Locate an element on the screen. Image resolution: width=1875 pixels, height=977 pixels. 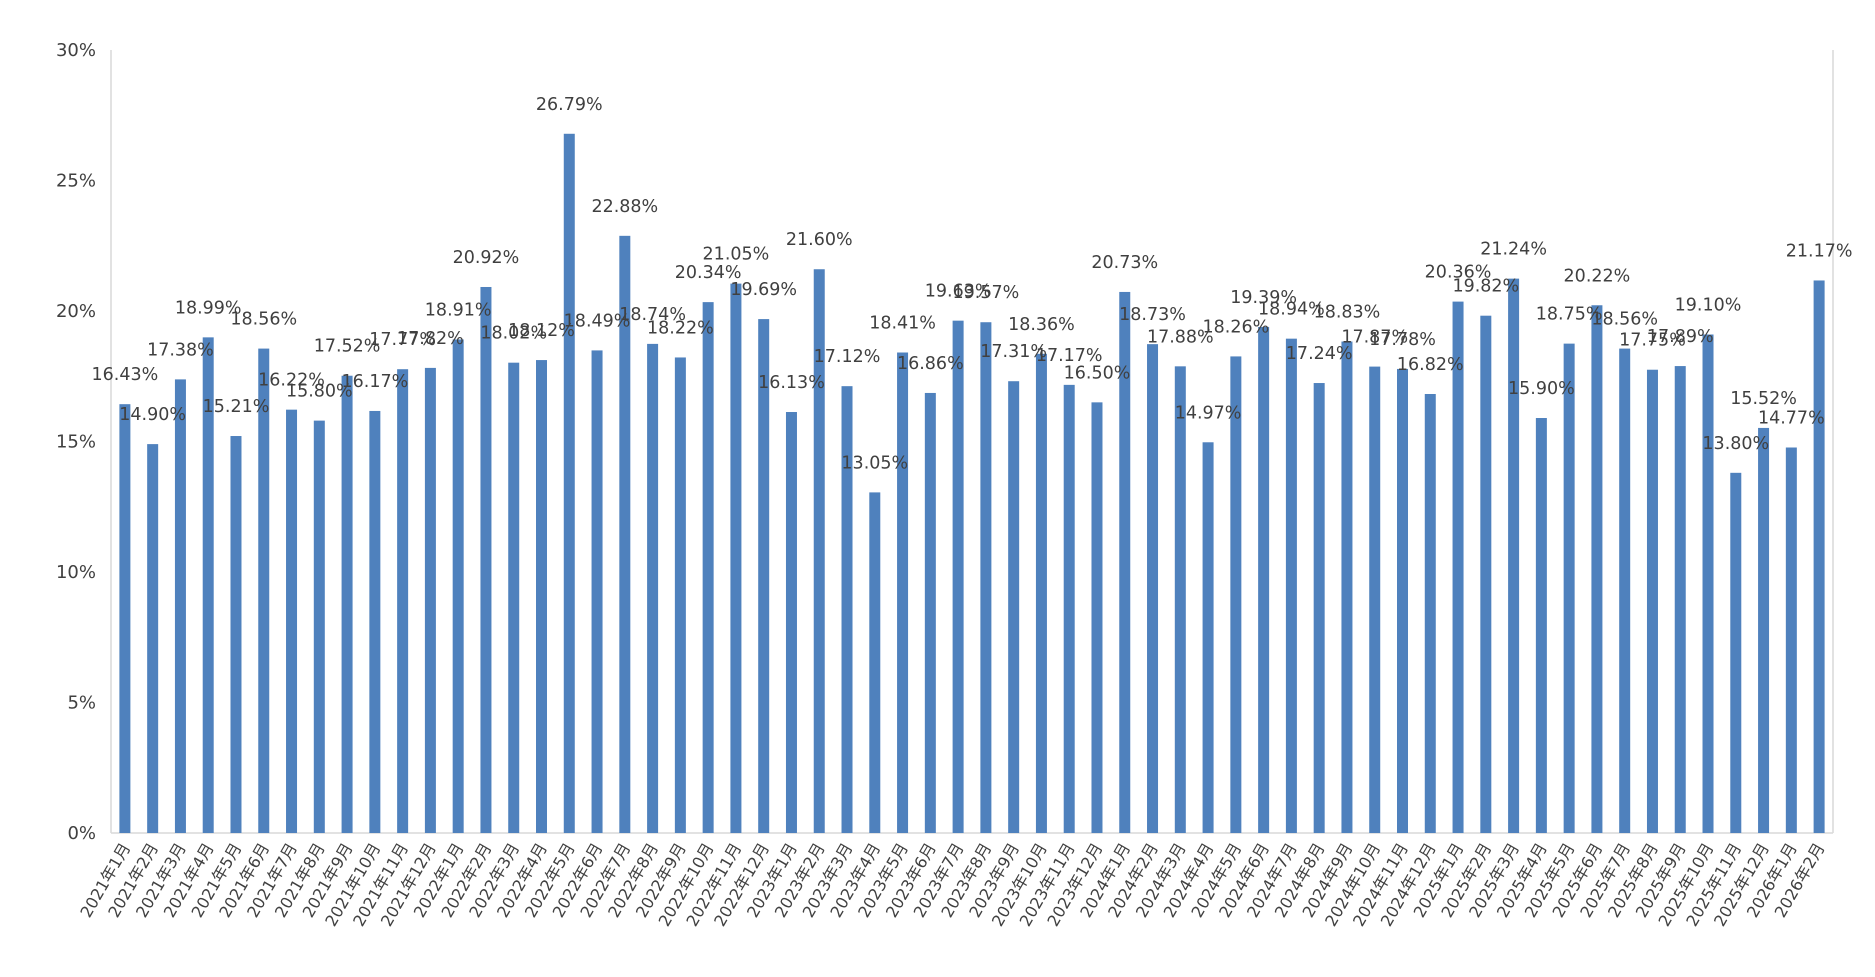
data-label: 17.24% is located at coordinates (1319, 354).